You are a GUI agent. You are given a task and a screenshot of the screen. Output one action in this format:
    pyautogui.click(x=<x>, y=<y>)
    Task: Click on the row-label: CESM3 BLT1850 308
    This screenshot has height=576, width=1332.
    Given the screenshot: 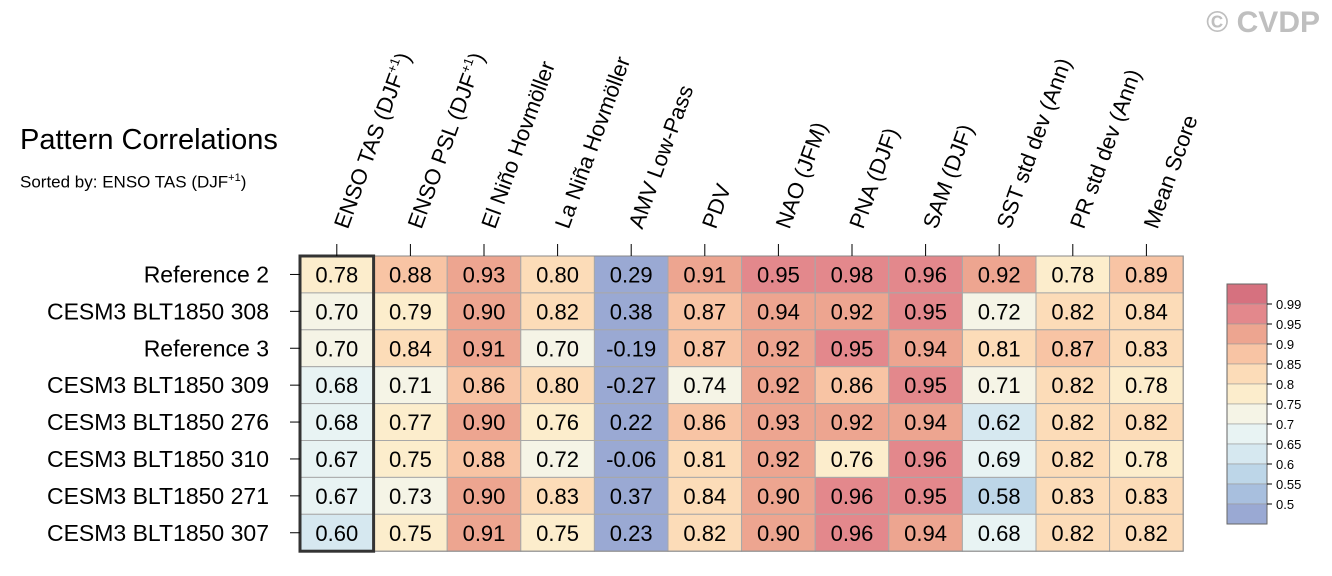 What is the action you would take?
    pyautogui.click(x=158, y=311)
    